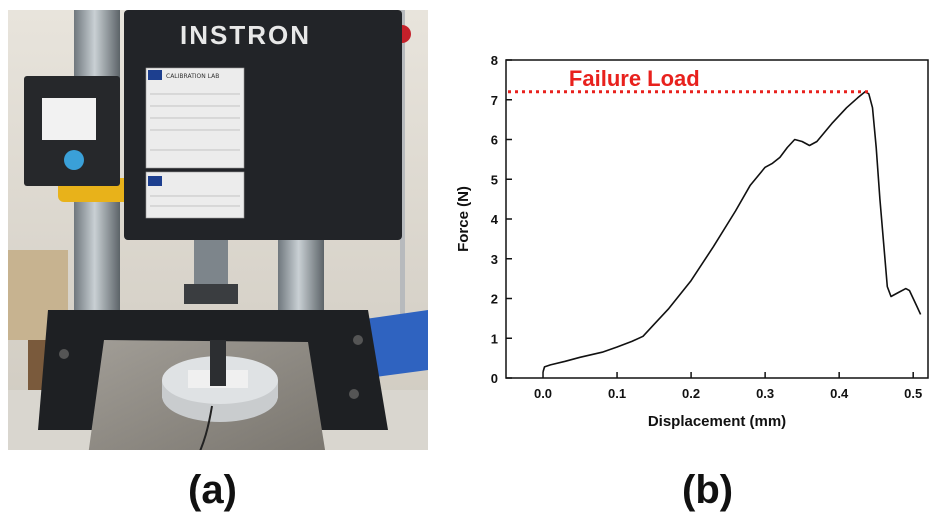  I want to click on panel-label-b: (b), so click(708, 490).